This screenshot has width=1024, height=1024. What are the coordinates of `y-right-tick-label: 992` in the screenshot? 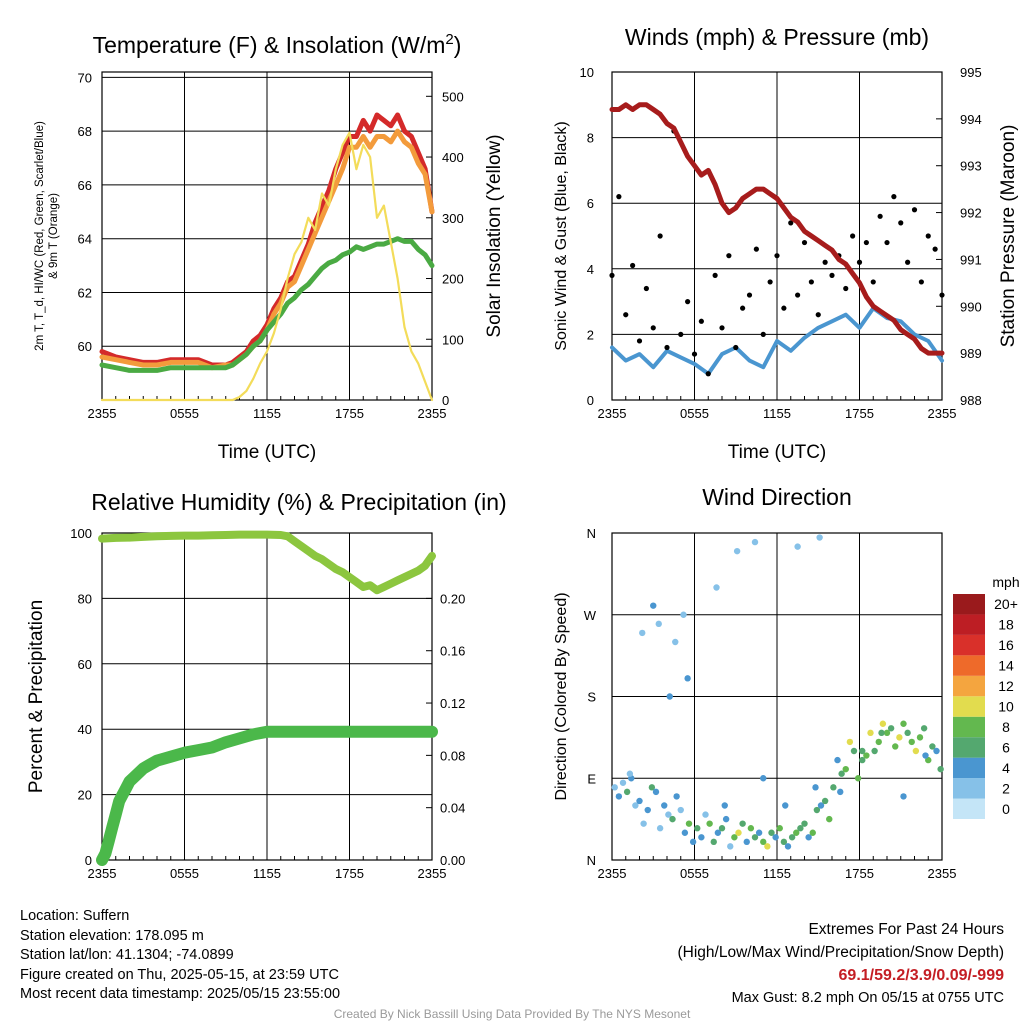 It's located at (971, 213).